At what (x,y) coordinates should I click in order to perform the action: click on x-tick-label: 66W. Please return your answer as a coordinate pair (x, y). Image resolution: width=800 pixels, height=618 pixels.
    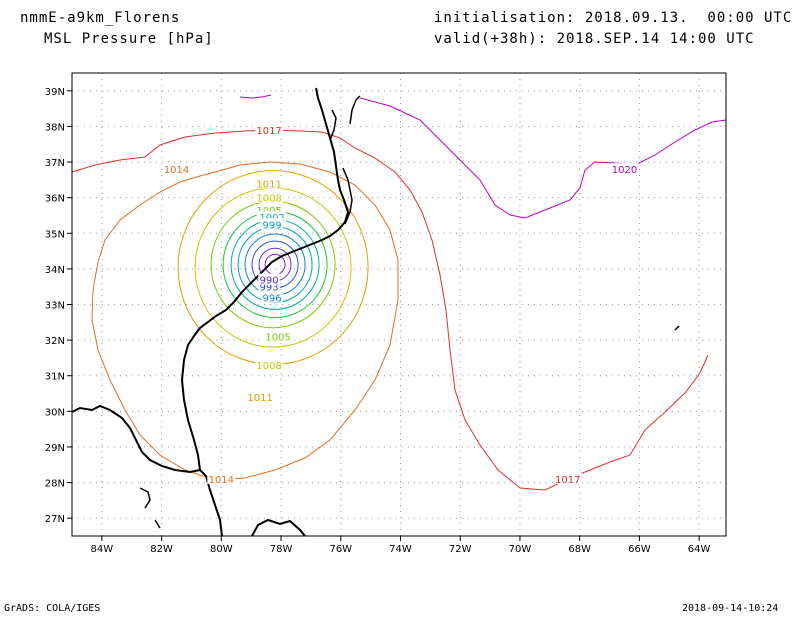
    Looking at the image, I should click on (639, 549).